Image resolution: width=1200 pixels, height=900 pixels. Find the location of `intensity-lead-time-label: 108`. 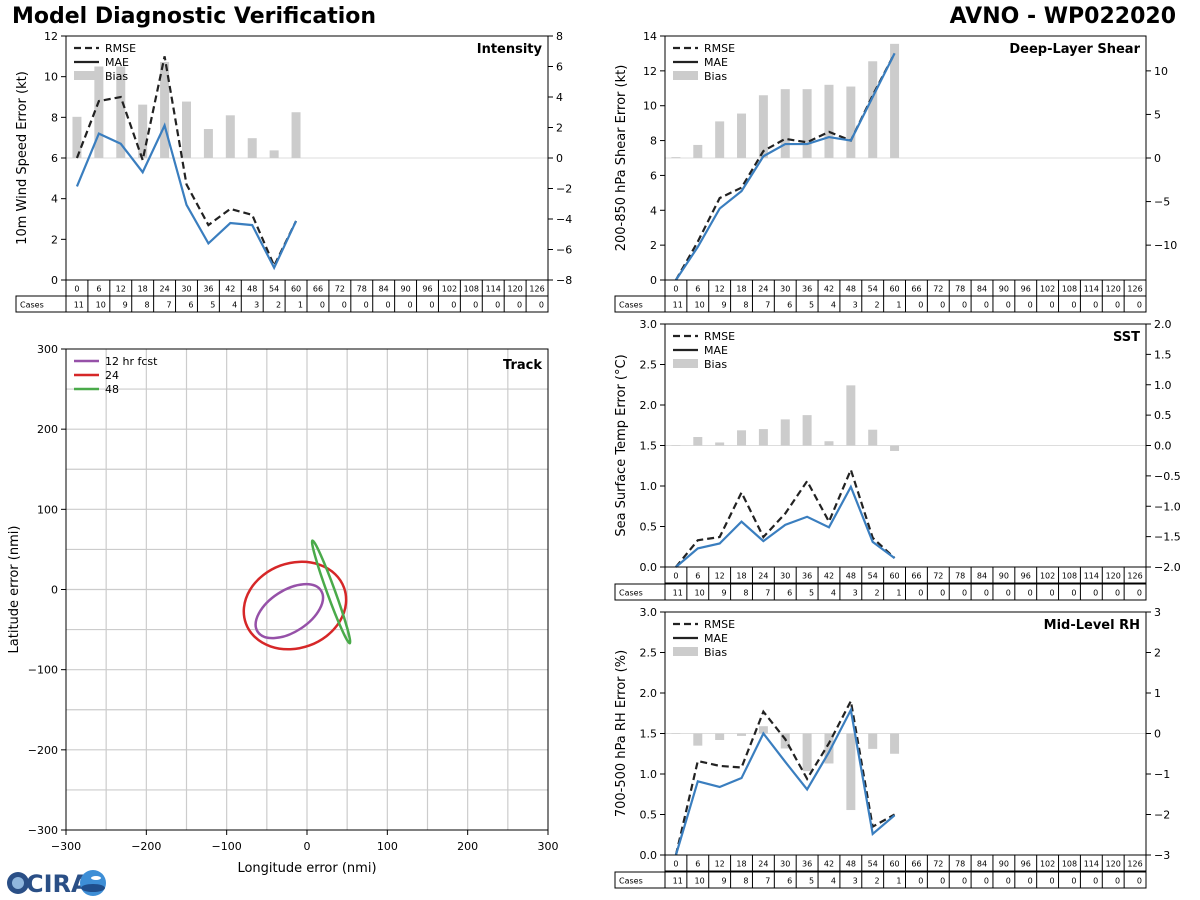

intensity-lead-time-label: 108 is located at coordinates (471, 289).